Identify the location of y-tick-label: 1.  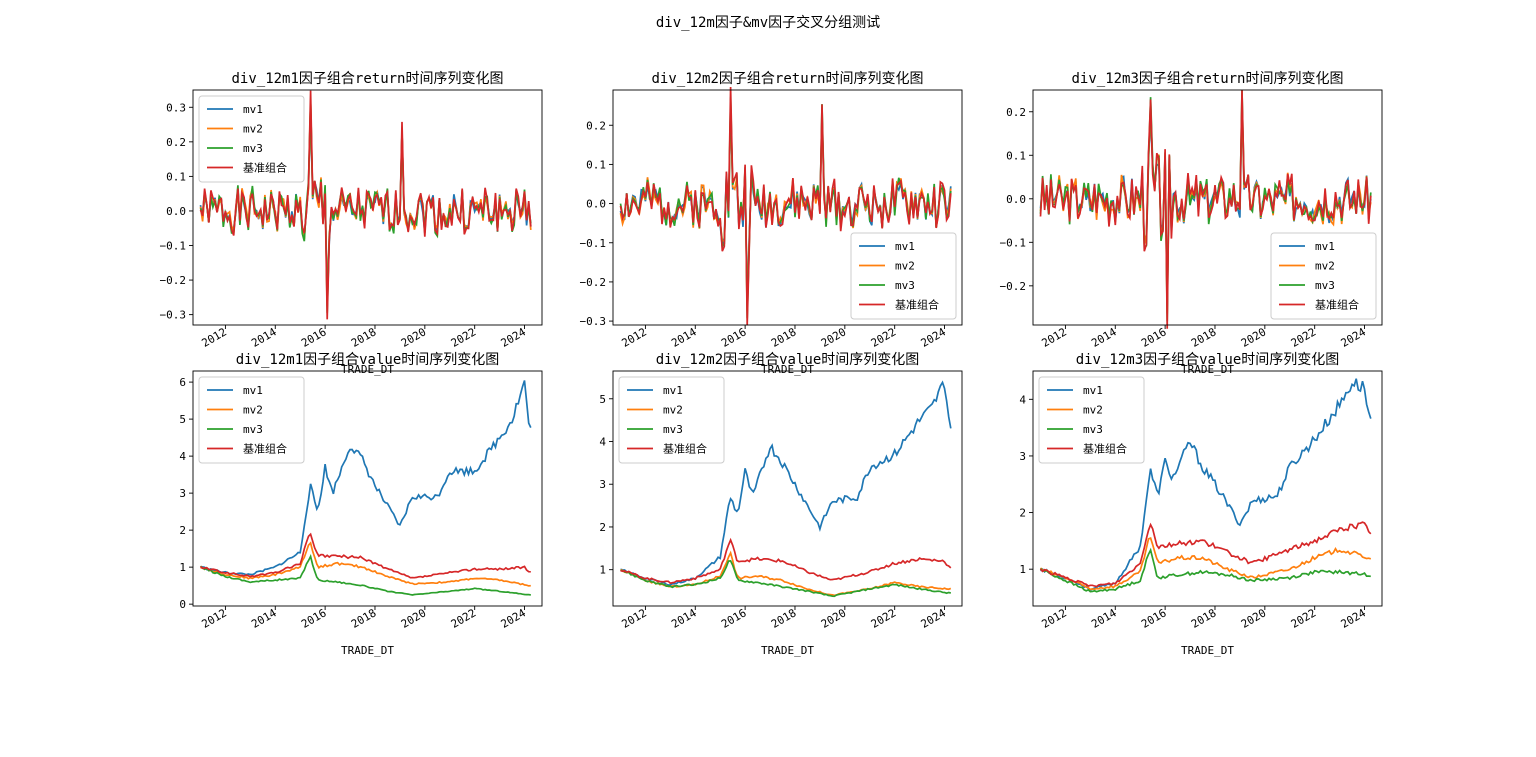
(602, 570).